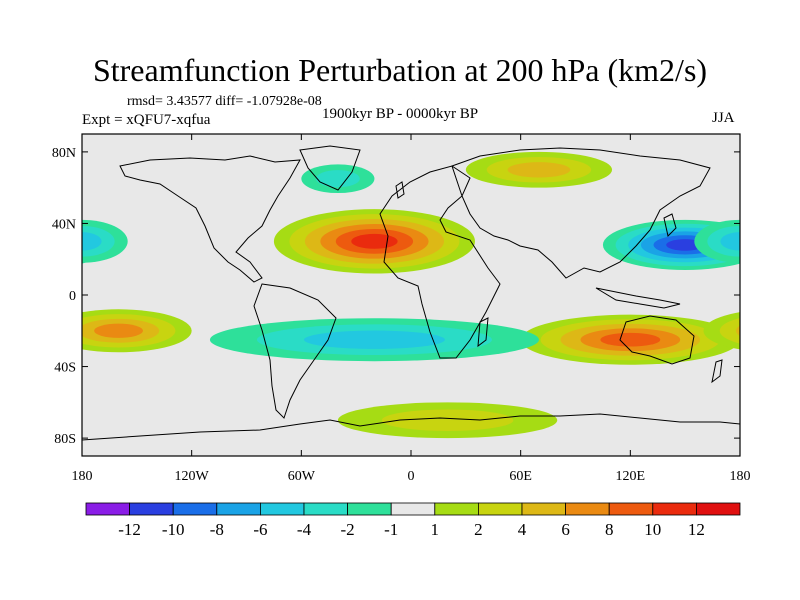 This screenshot has height=600, width=800. I want to click on coast-asia, so click(581, 213).